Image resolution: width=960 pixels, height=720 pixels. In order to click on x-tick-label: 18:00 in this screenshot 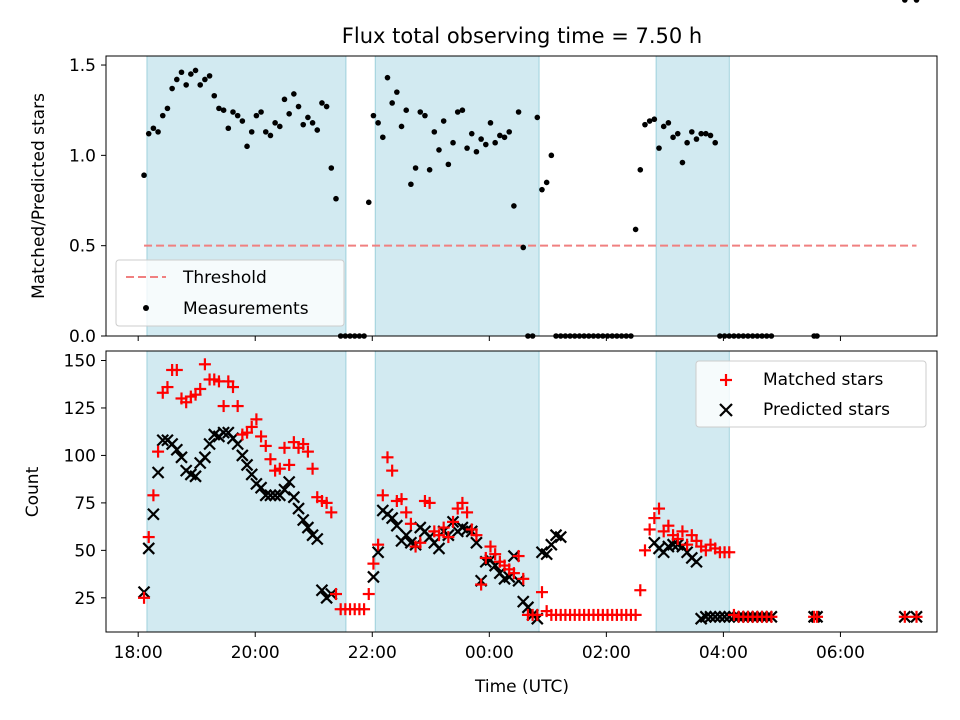, I will do `click(138, 653)`.